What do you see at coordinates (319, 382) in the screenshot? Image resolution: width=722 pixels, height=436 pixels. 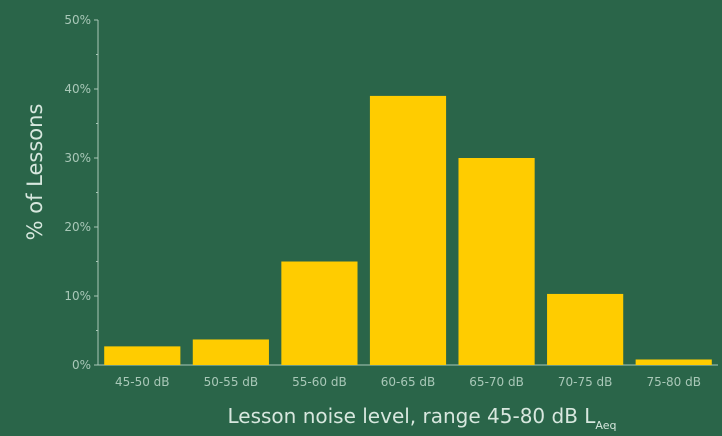 I see `x-tick-label: 55-60 dB` at bounding box center [319, 382].